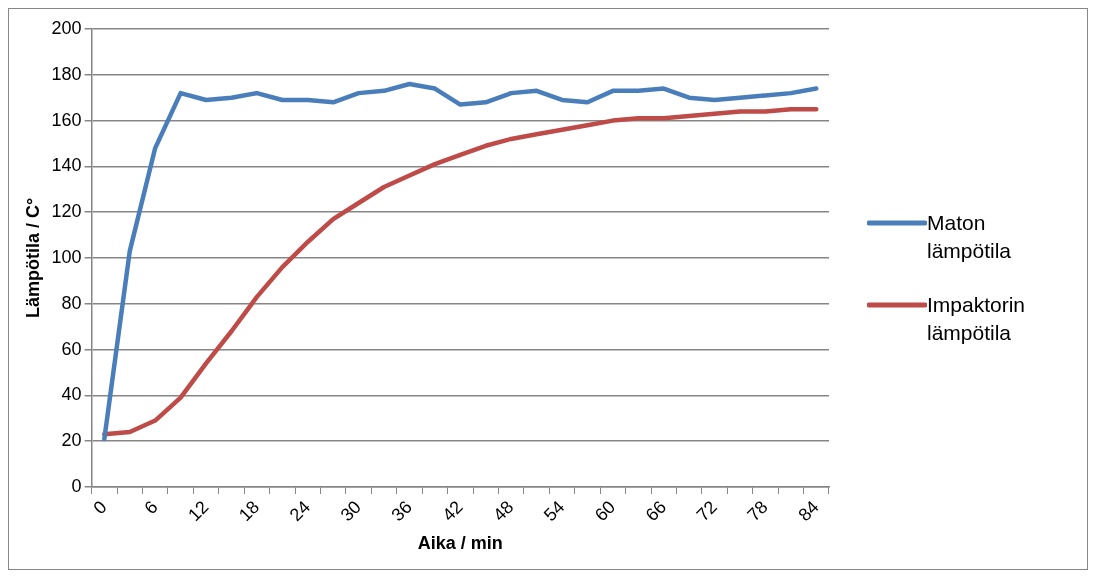 Image resolution: width=1096 pixels, height=578 pixels. I want to click on y-tick-label: 0, so click(76, 485).